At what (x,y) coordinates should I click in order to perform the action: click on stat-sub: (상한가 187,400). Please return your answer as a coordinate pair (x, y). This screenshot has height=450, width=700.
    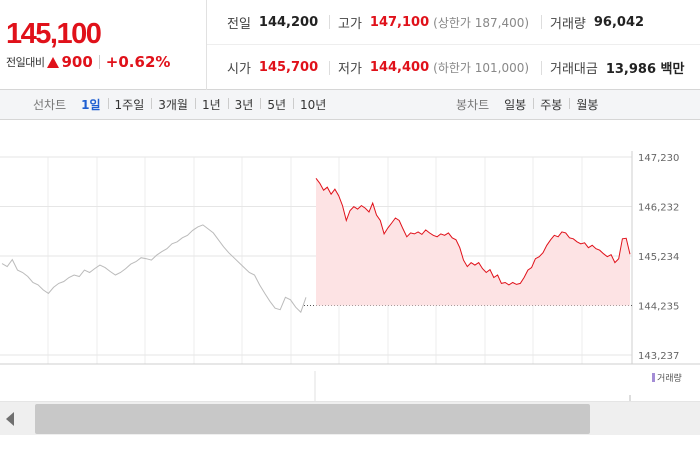
    Looking at the image, I should click on (481, 22).